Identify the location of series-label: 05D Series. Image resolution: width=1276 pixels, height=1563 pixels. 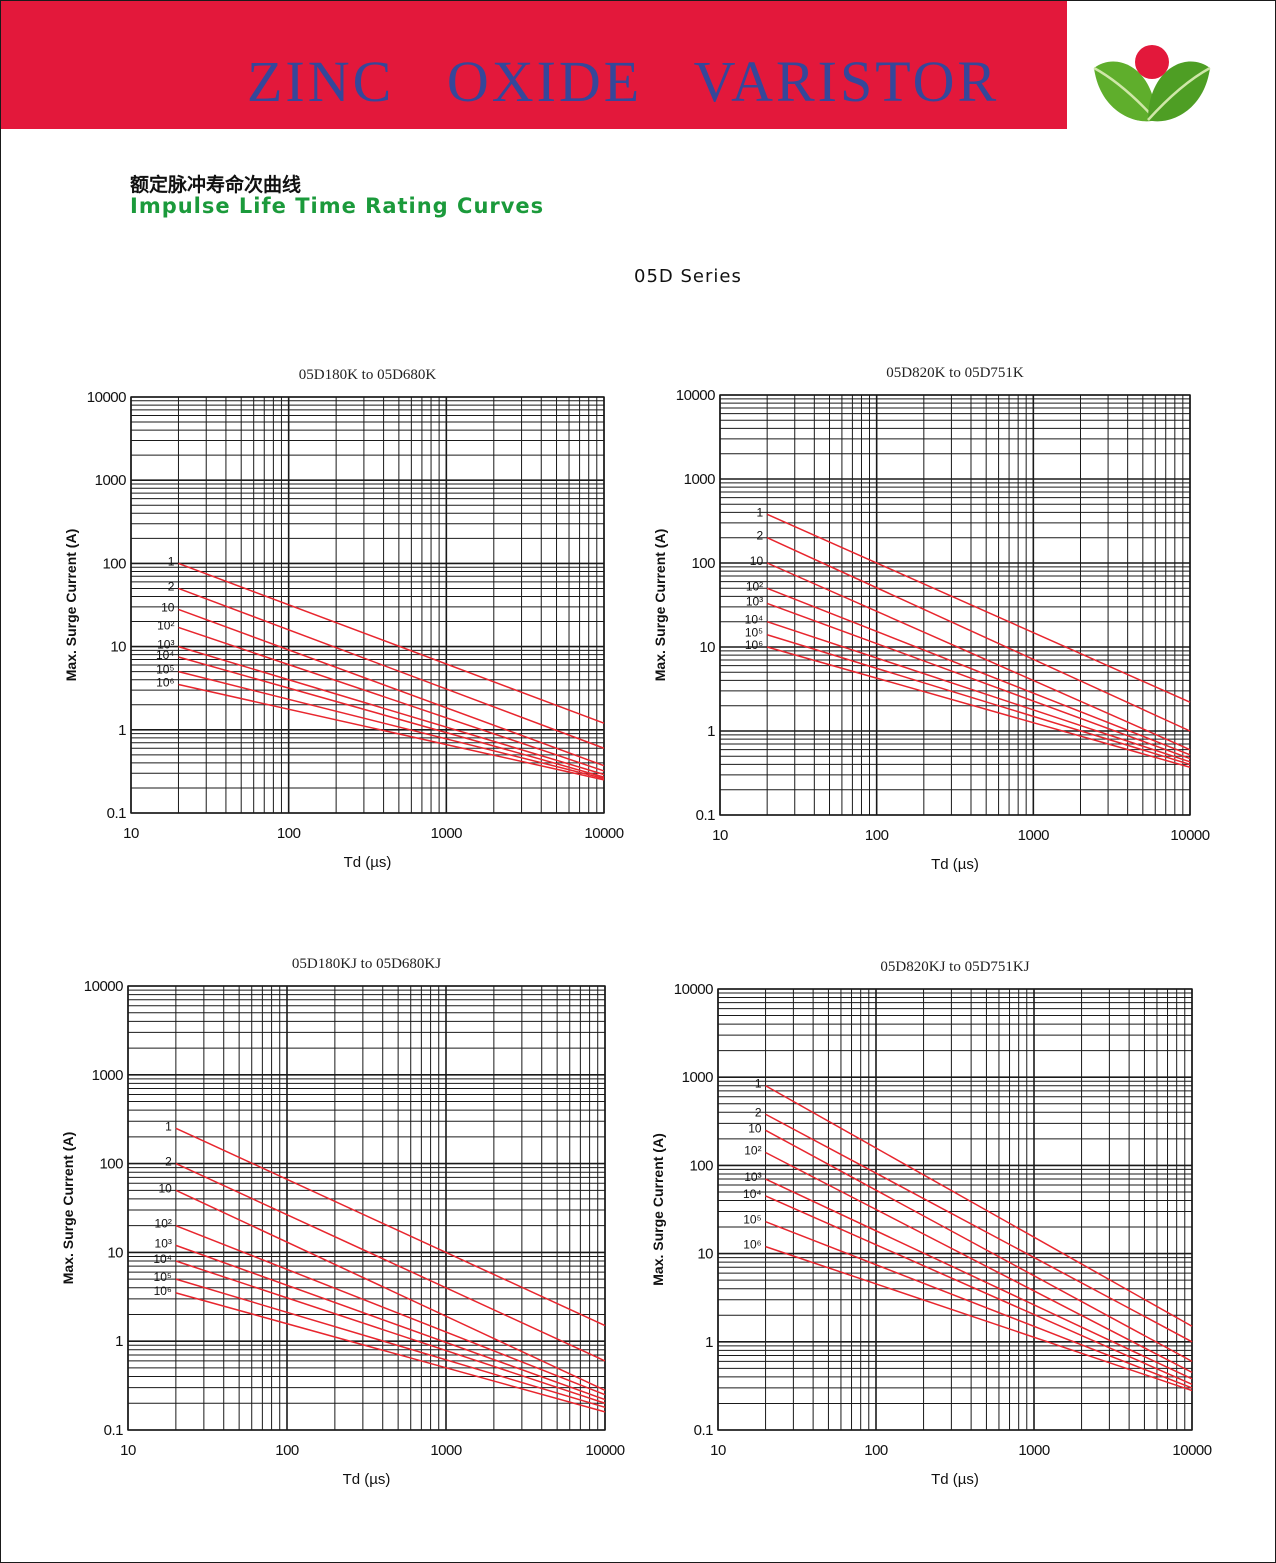
(688, 276).